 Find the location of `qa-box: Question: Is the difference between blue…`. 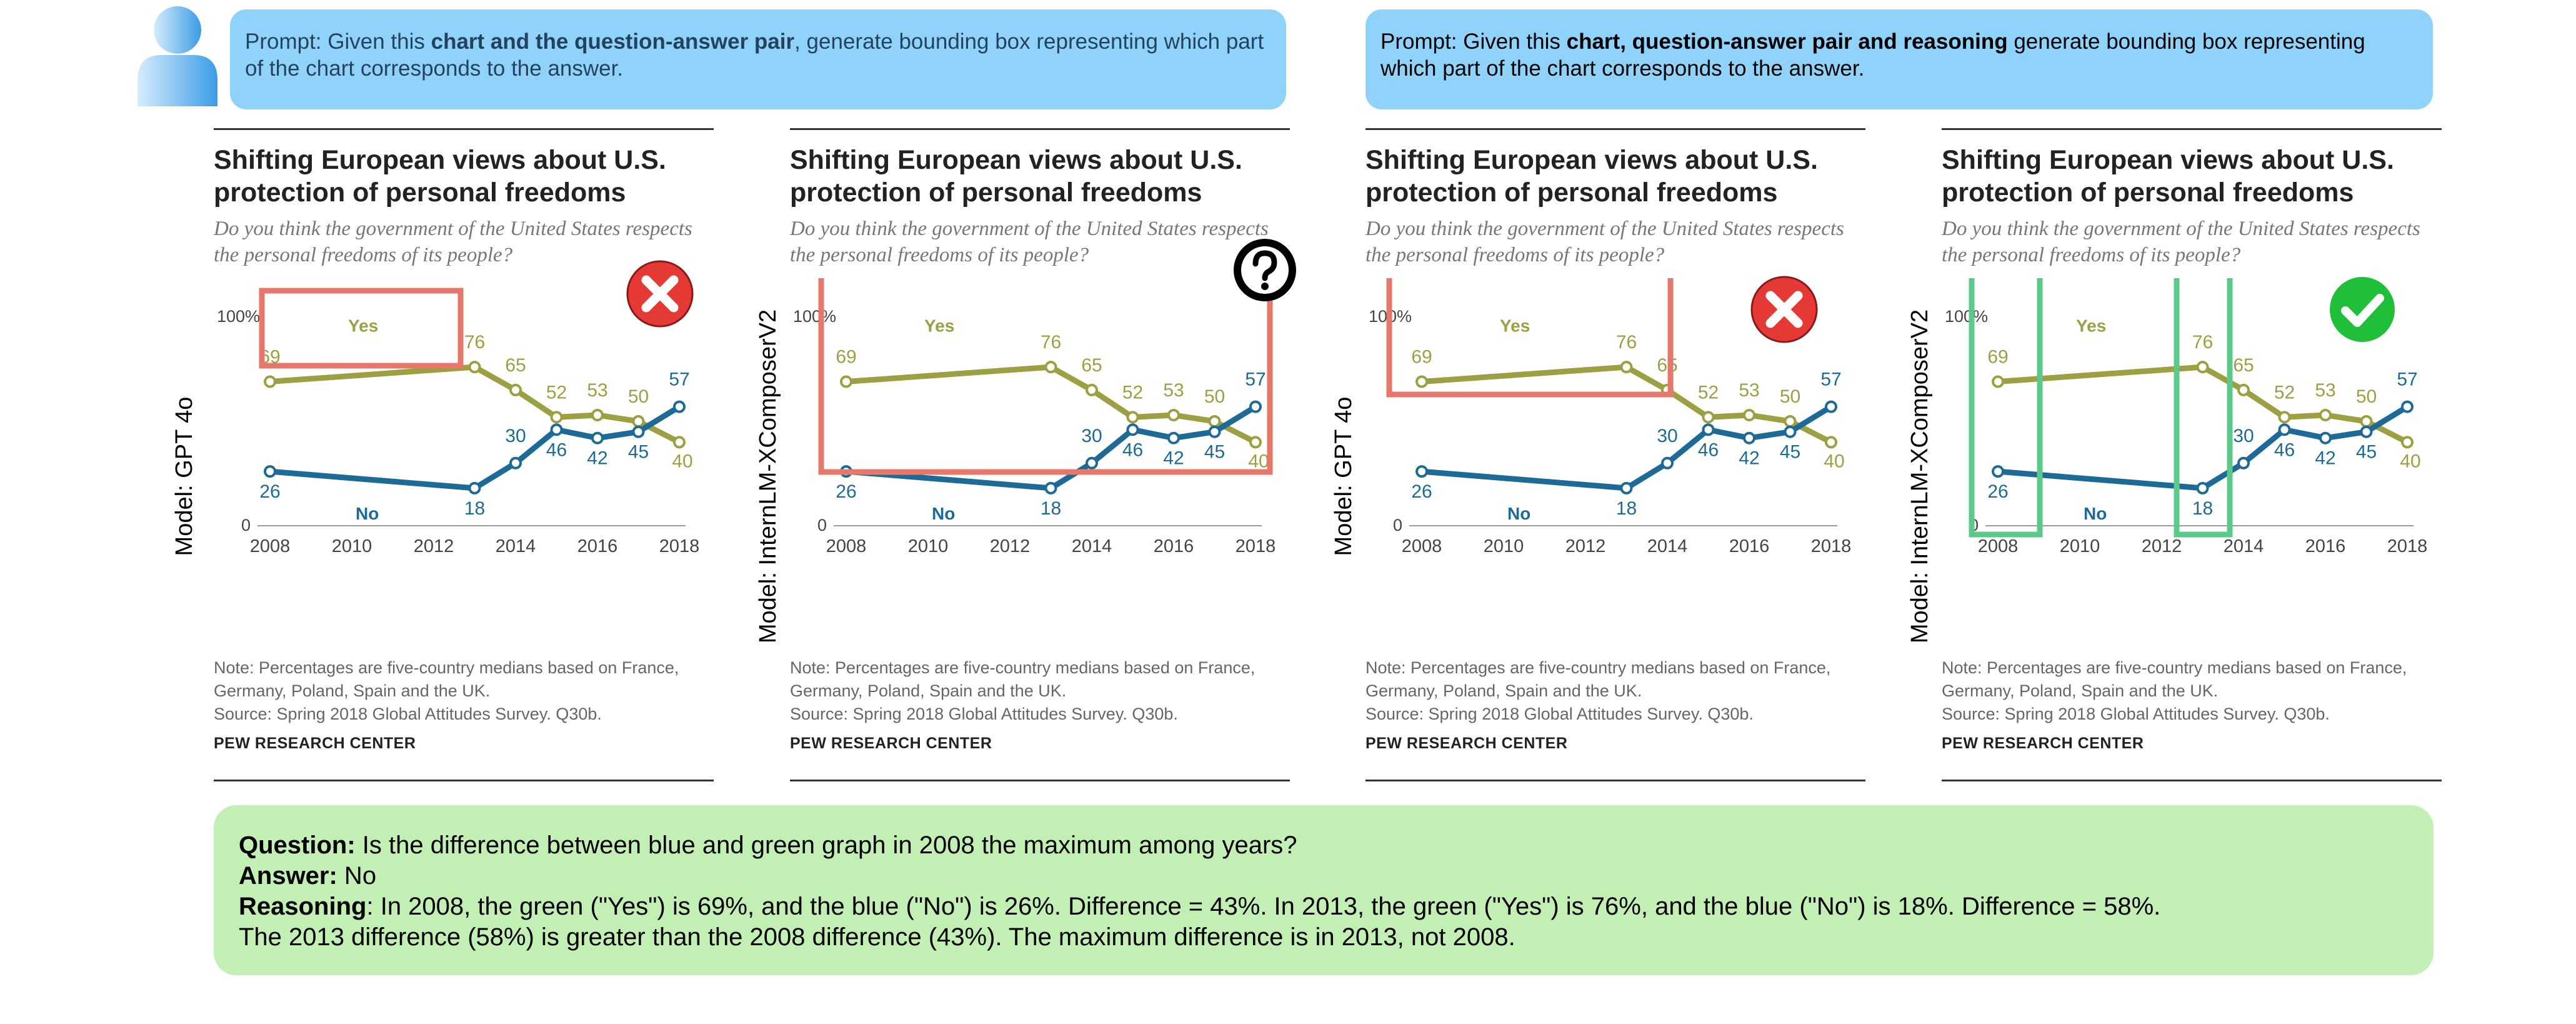

qa-box: Question: Is the difference between blue… is located at coordinates (1324, 890).